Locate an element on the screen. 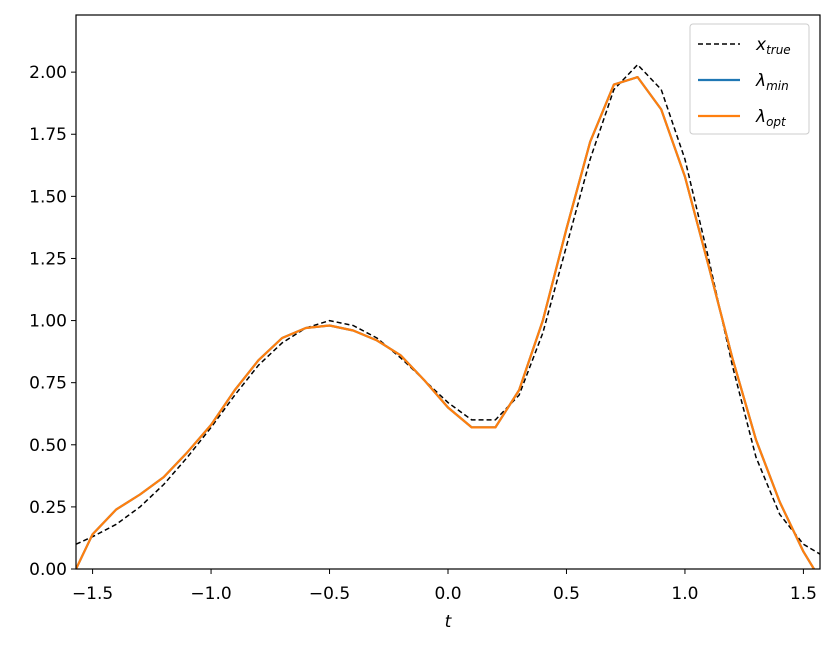 Image resolution: width=834 pixels, height=647 pixels. legend-label: λmin is located at coordinates (772, 82).